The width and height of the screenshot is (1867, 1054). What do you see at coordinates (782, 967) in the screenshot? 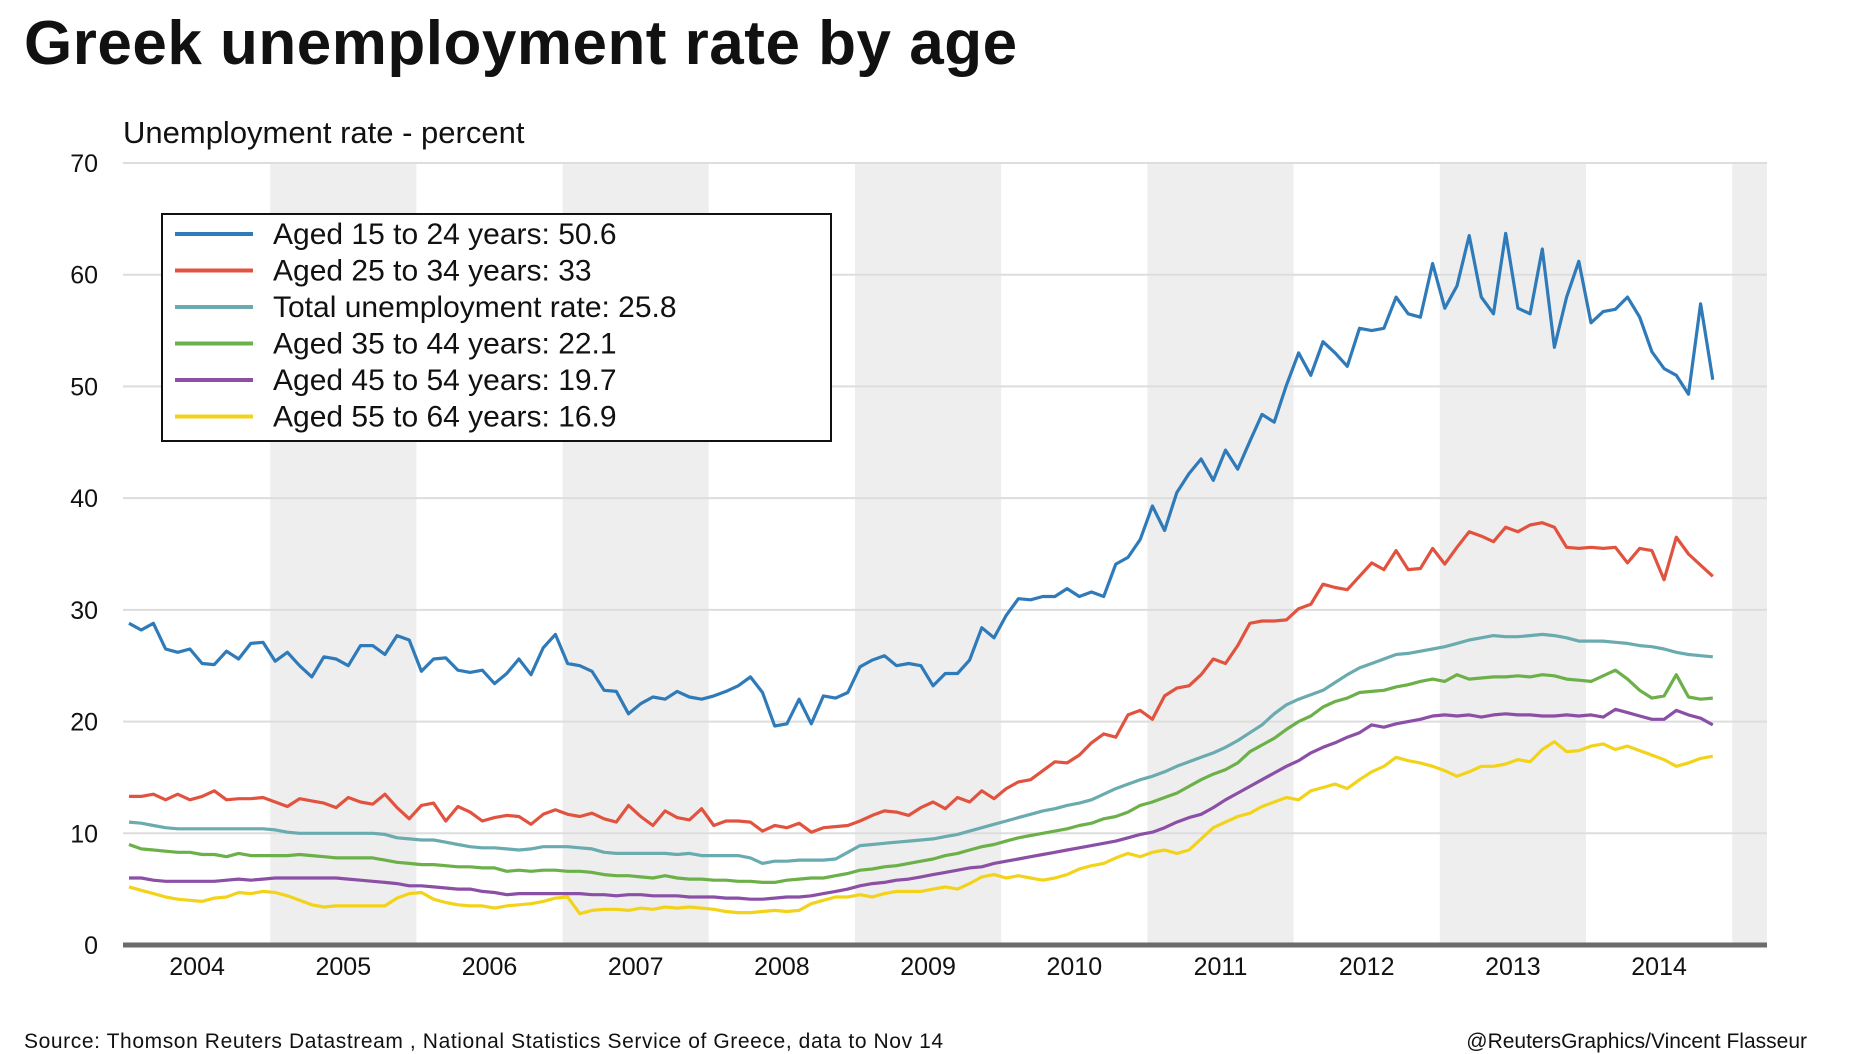
I see `x-tick-label: 2008` at bounding box center [782, 967].